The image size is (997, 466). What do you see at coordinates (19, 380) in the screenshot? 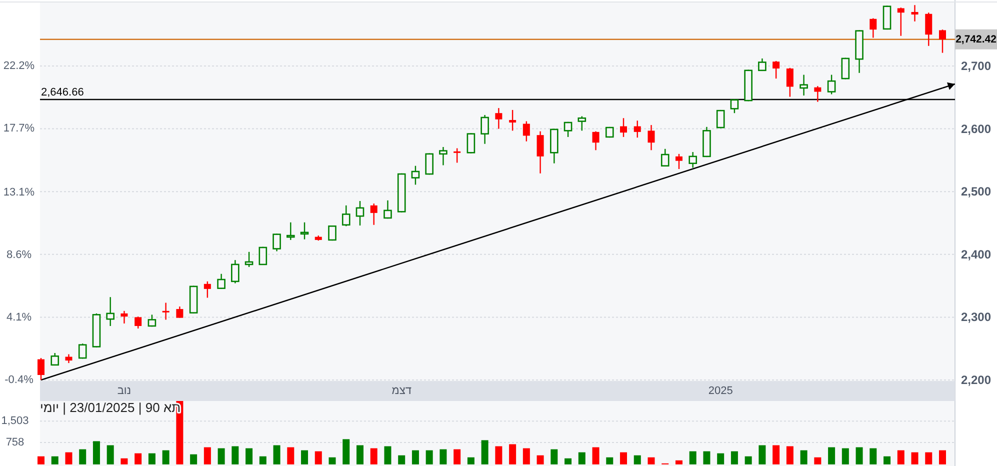
I see `y2-tick-label: -0.4%` at bounding box center [19, 380].